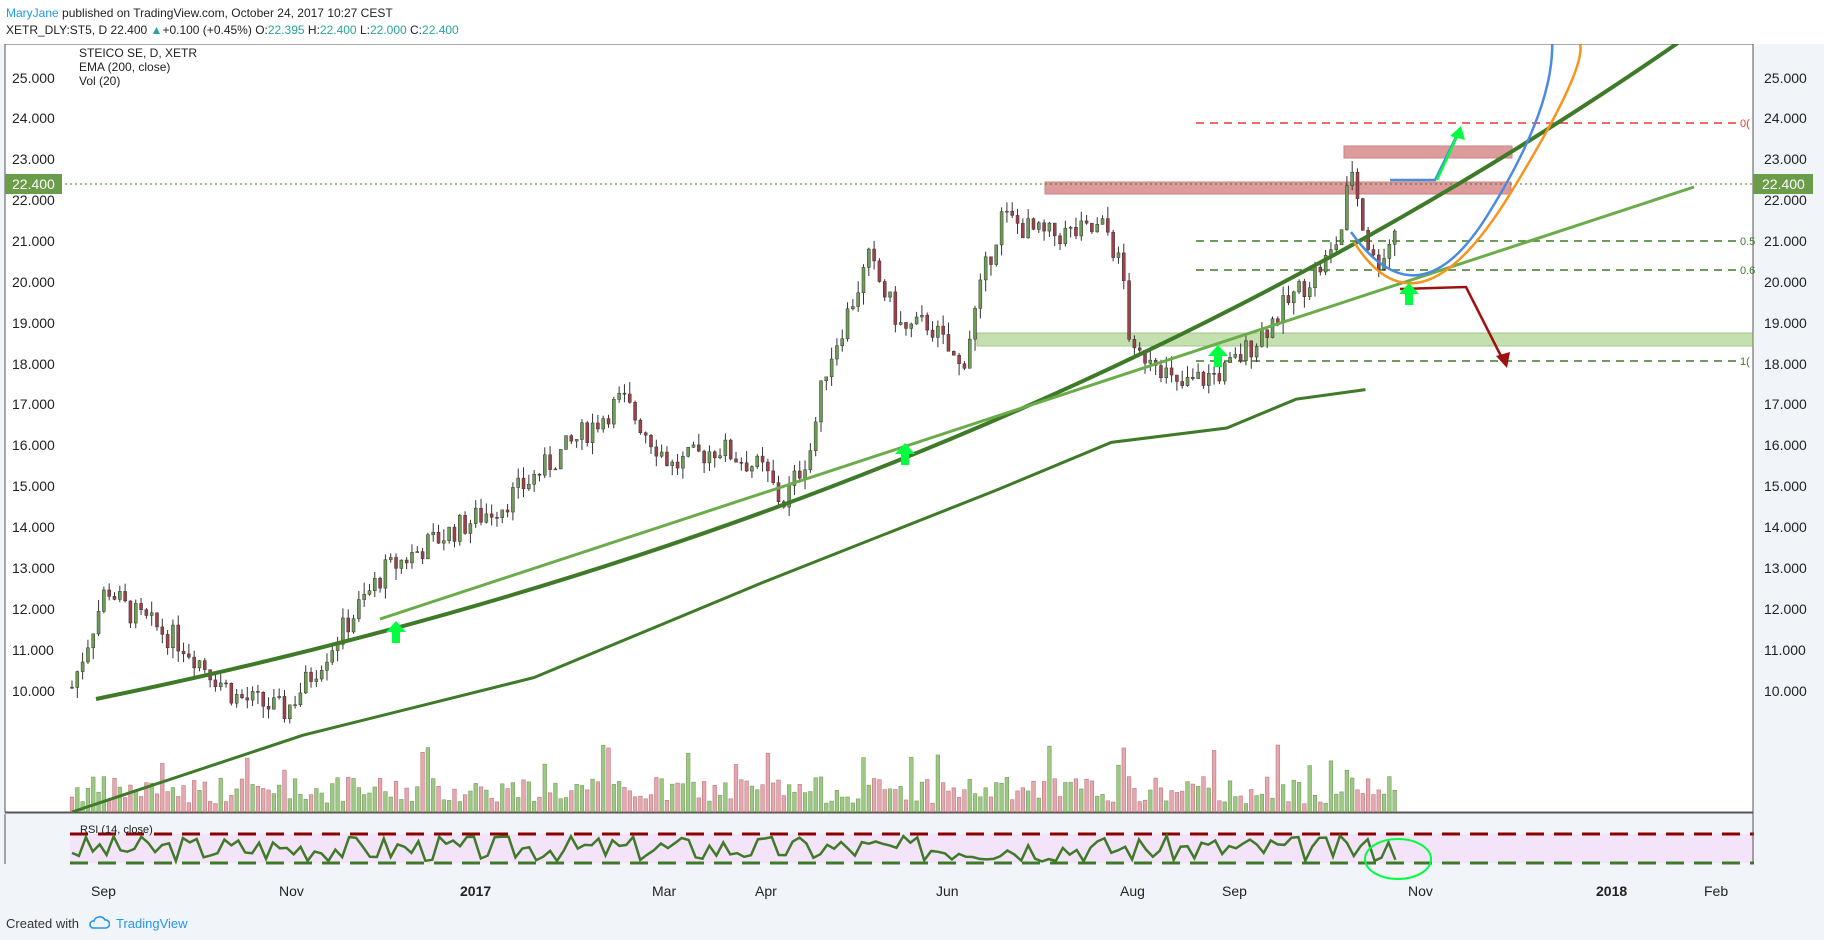 The width and height of the screenshot is (1824, 940). What do you see at coordinates (1745, 124) in the screenshot?
I see `fib-label-0: 0(` at bounding box center [1745, 124].